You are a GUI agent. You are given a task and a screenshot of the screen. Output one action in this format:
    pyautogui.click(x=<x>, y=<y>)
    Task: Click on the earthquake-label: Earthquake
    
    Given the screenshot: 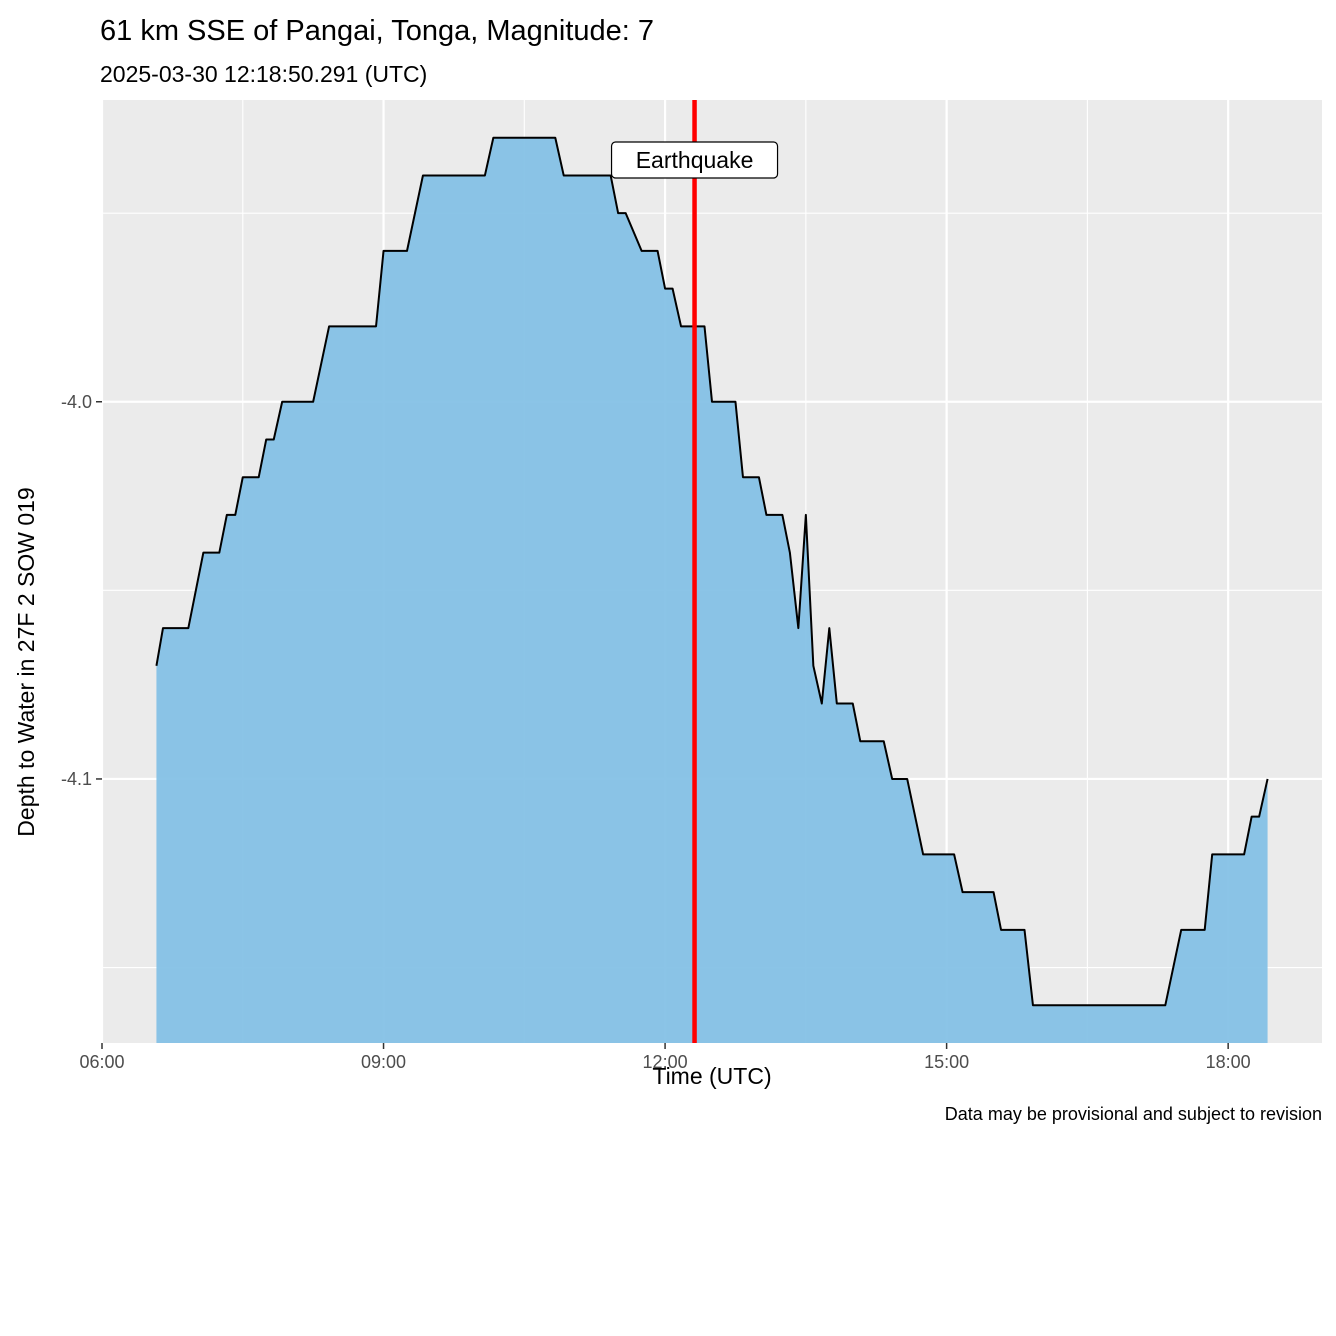 What is the action you would take?
    pyautogui.click(x=694, y=160)
    